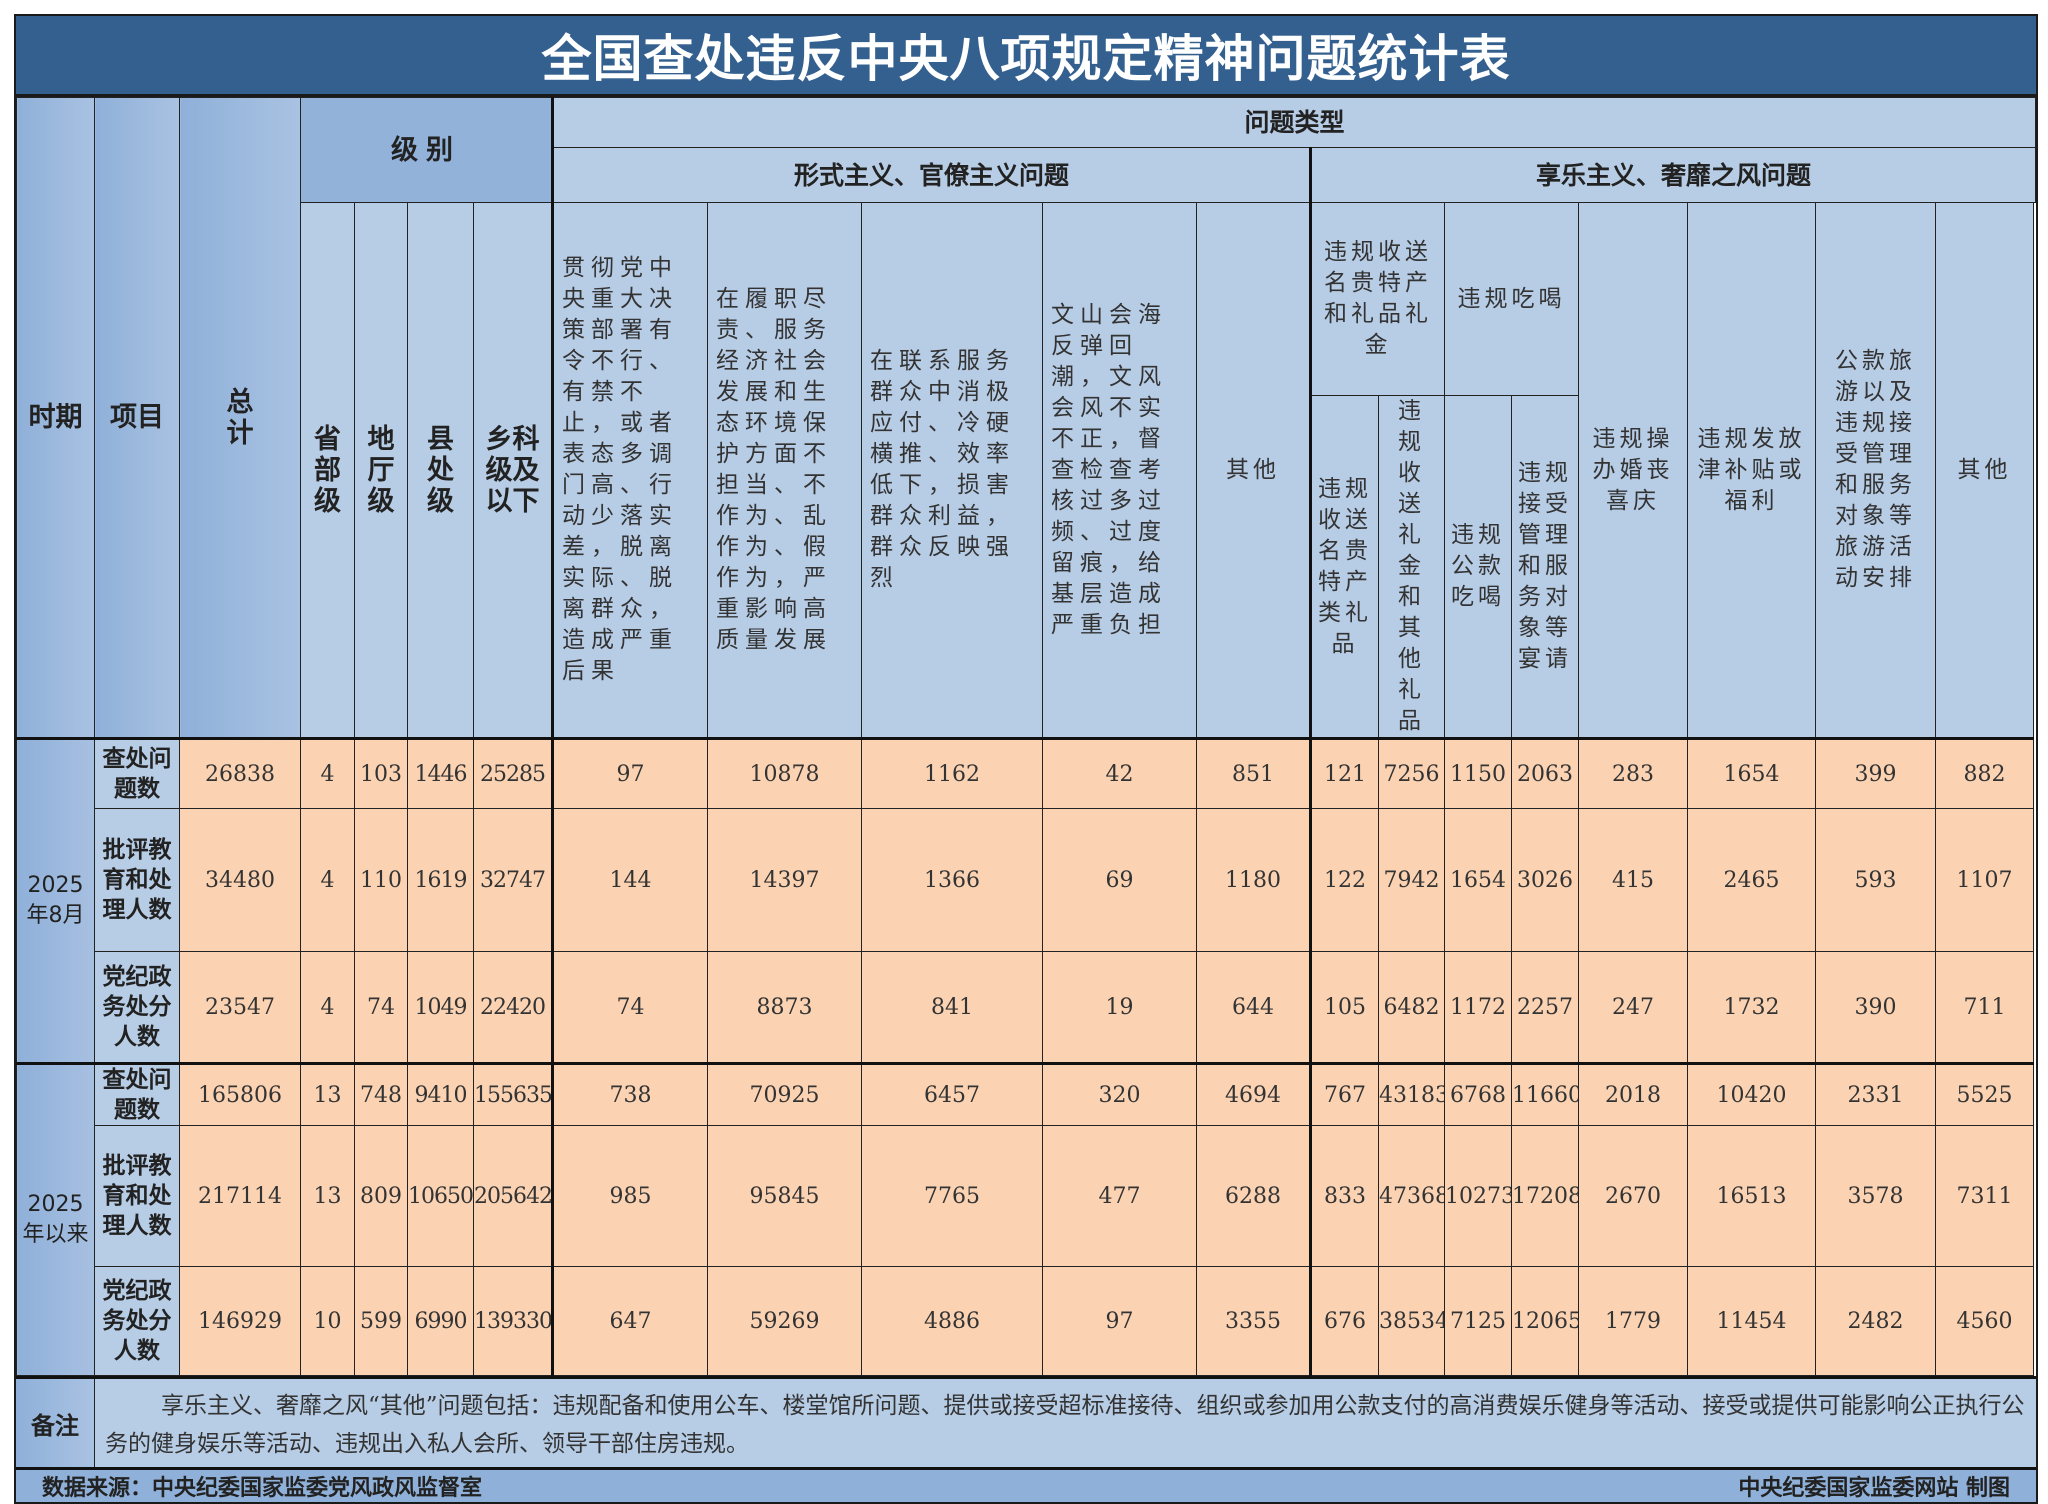 The width and height of the screenshot is (2048, 1504). Describe the element at coordinates (440, 470) in the screenshot. I see `header-level-county: 县处级` at that location.